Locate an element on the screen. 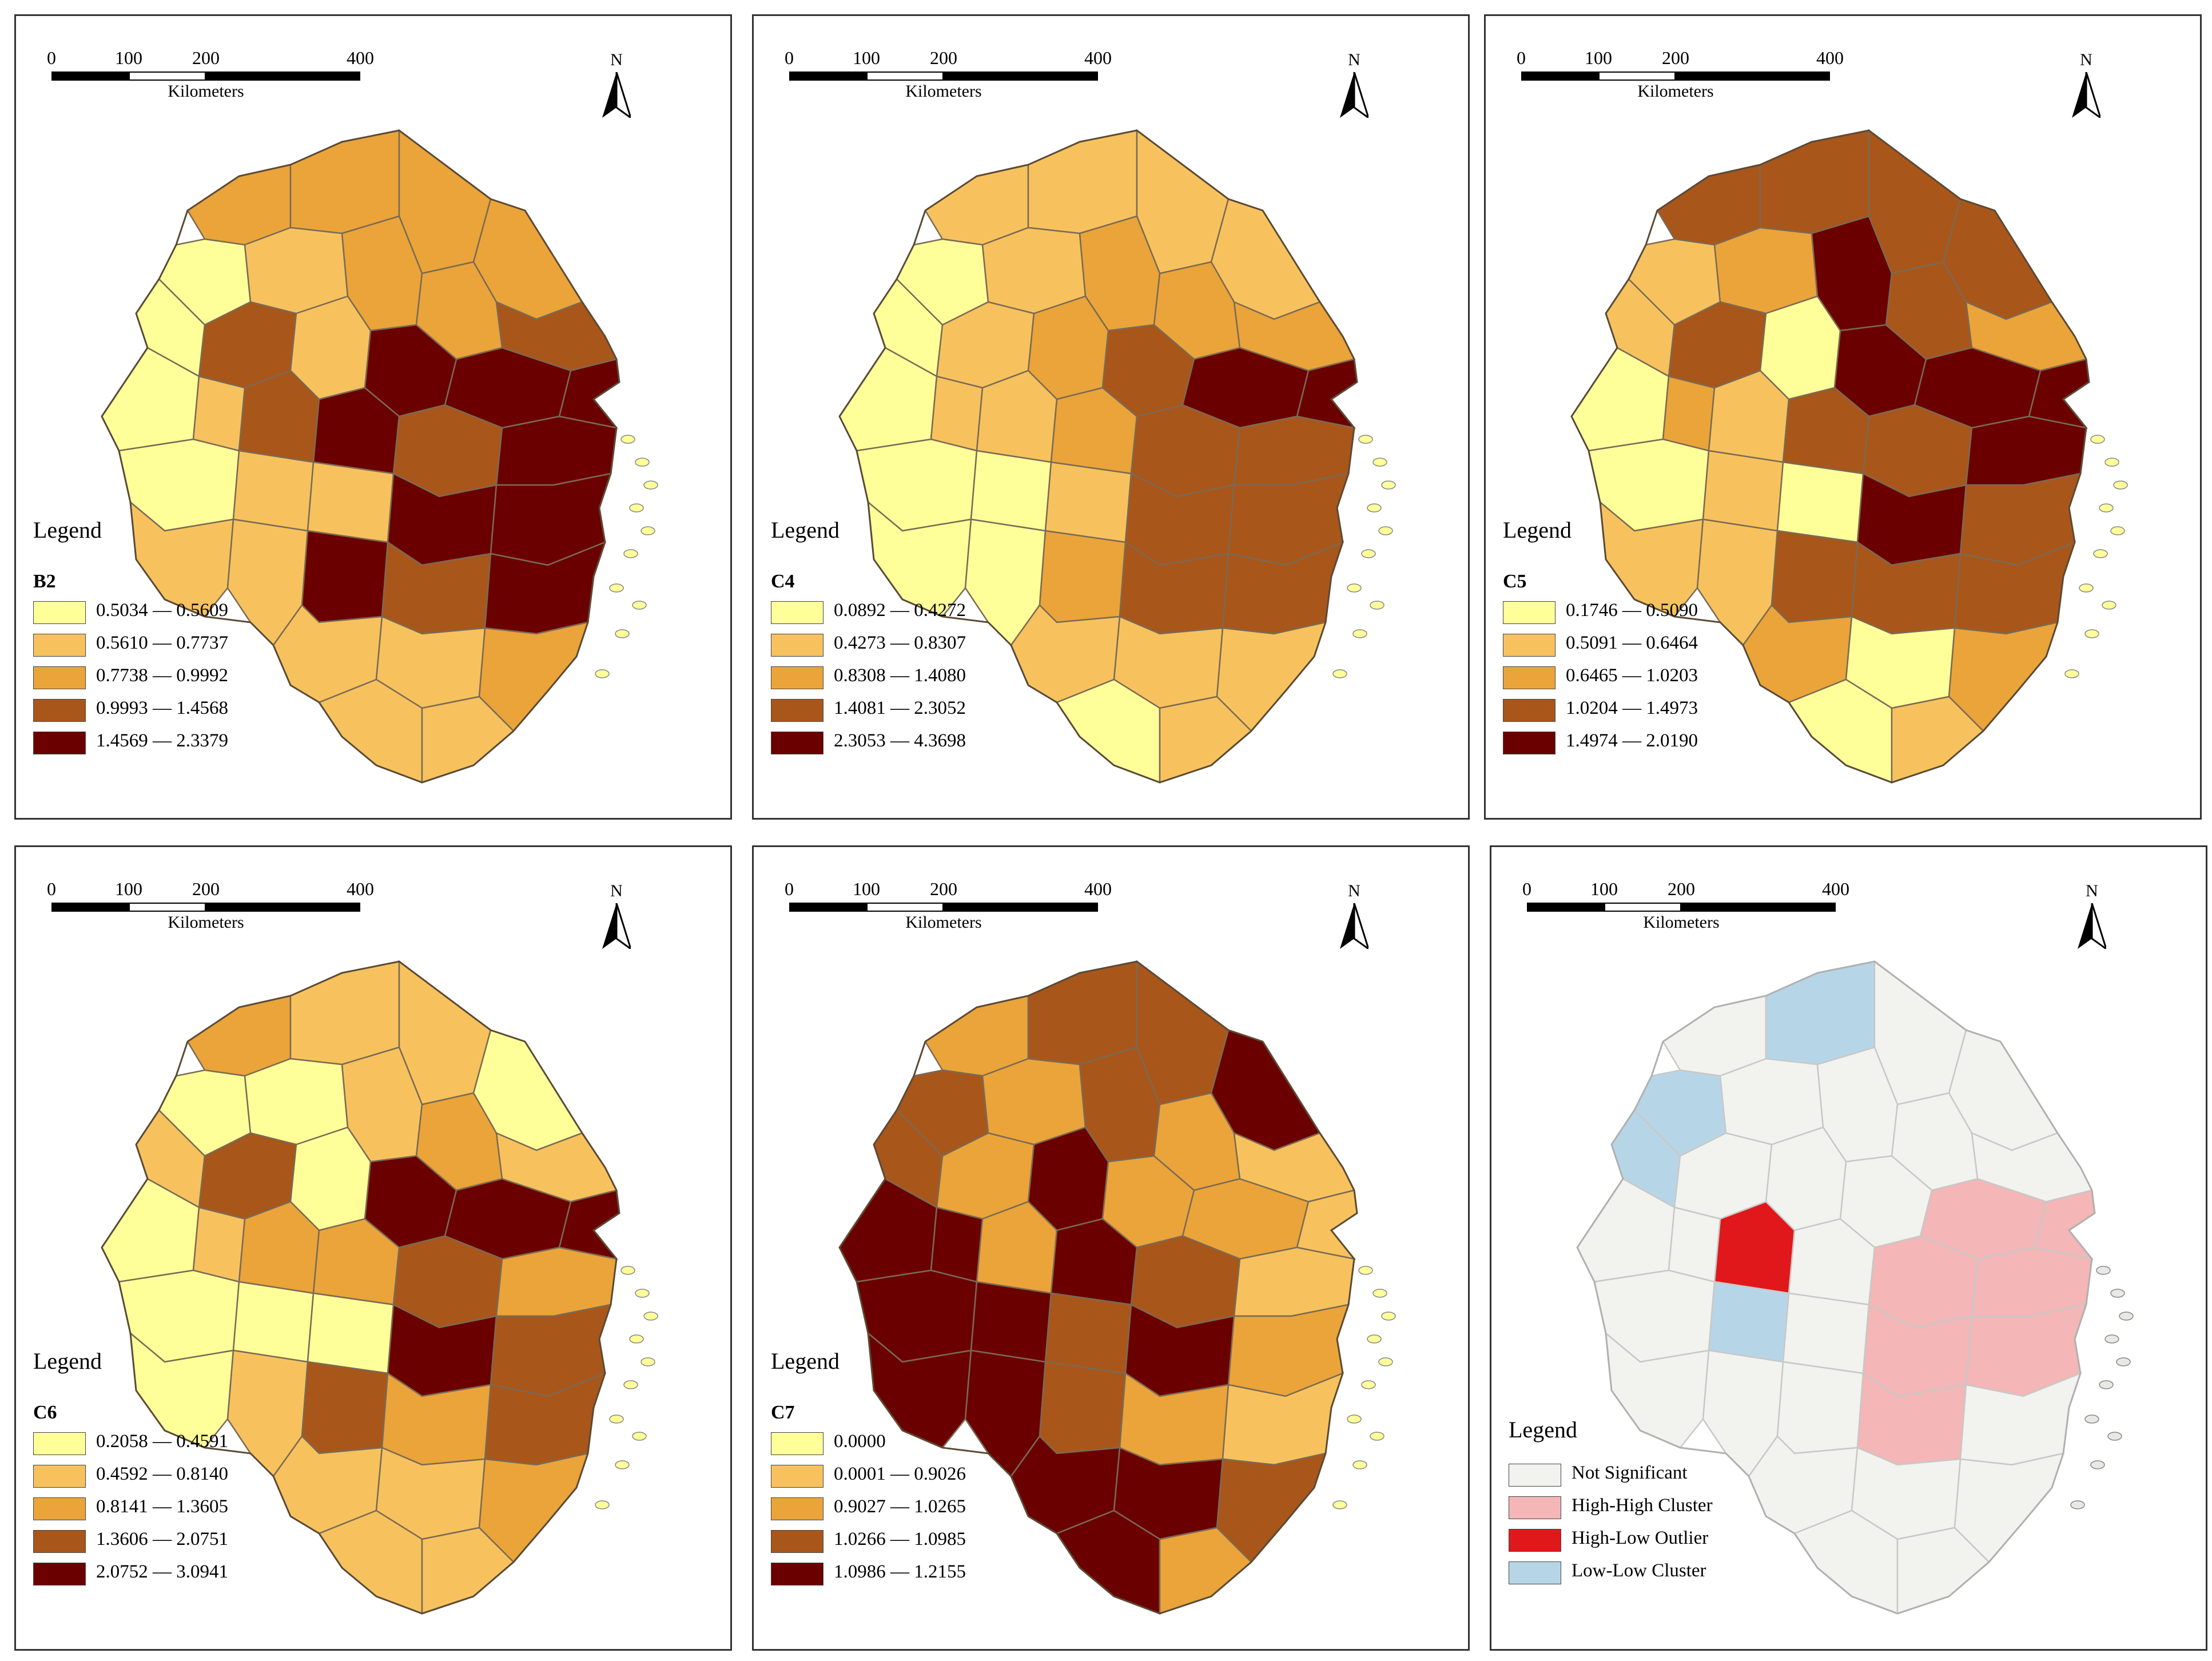  scale-tick-label: 400 is located at coordinates (1830, 58).